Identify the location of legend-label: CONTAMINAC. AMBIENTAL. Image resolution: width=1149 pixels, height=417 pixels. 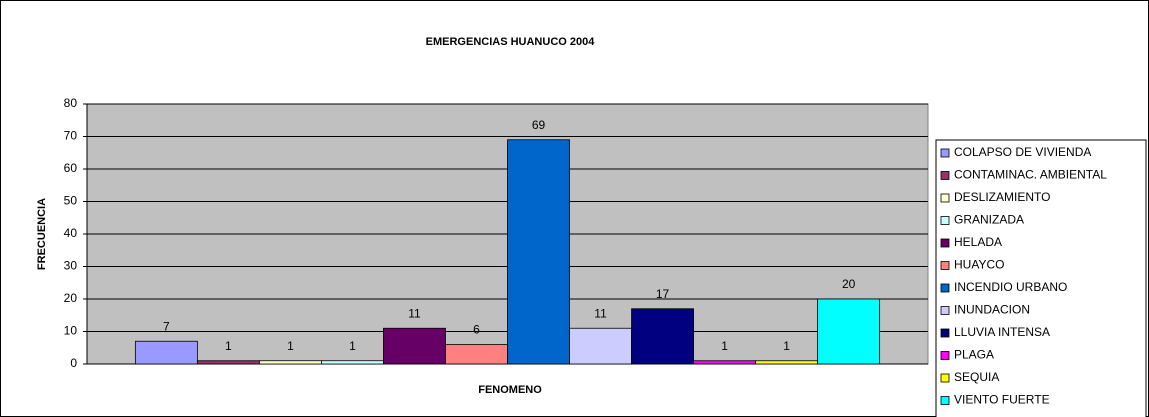
(1030, 175).